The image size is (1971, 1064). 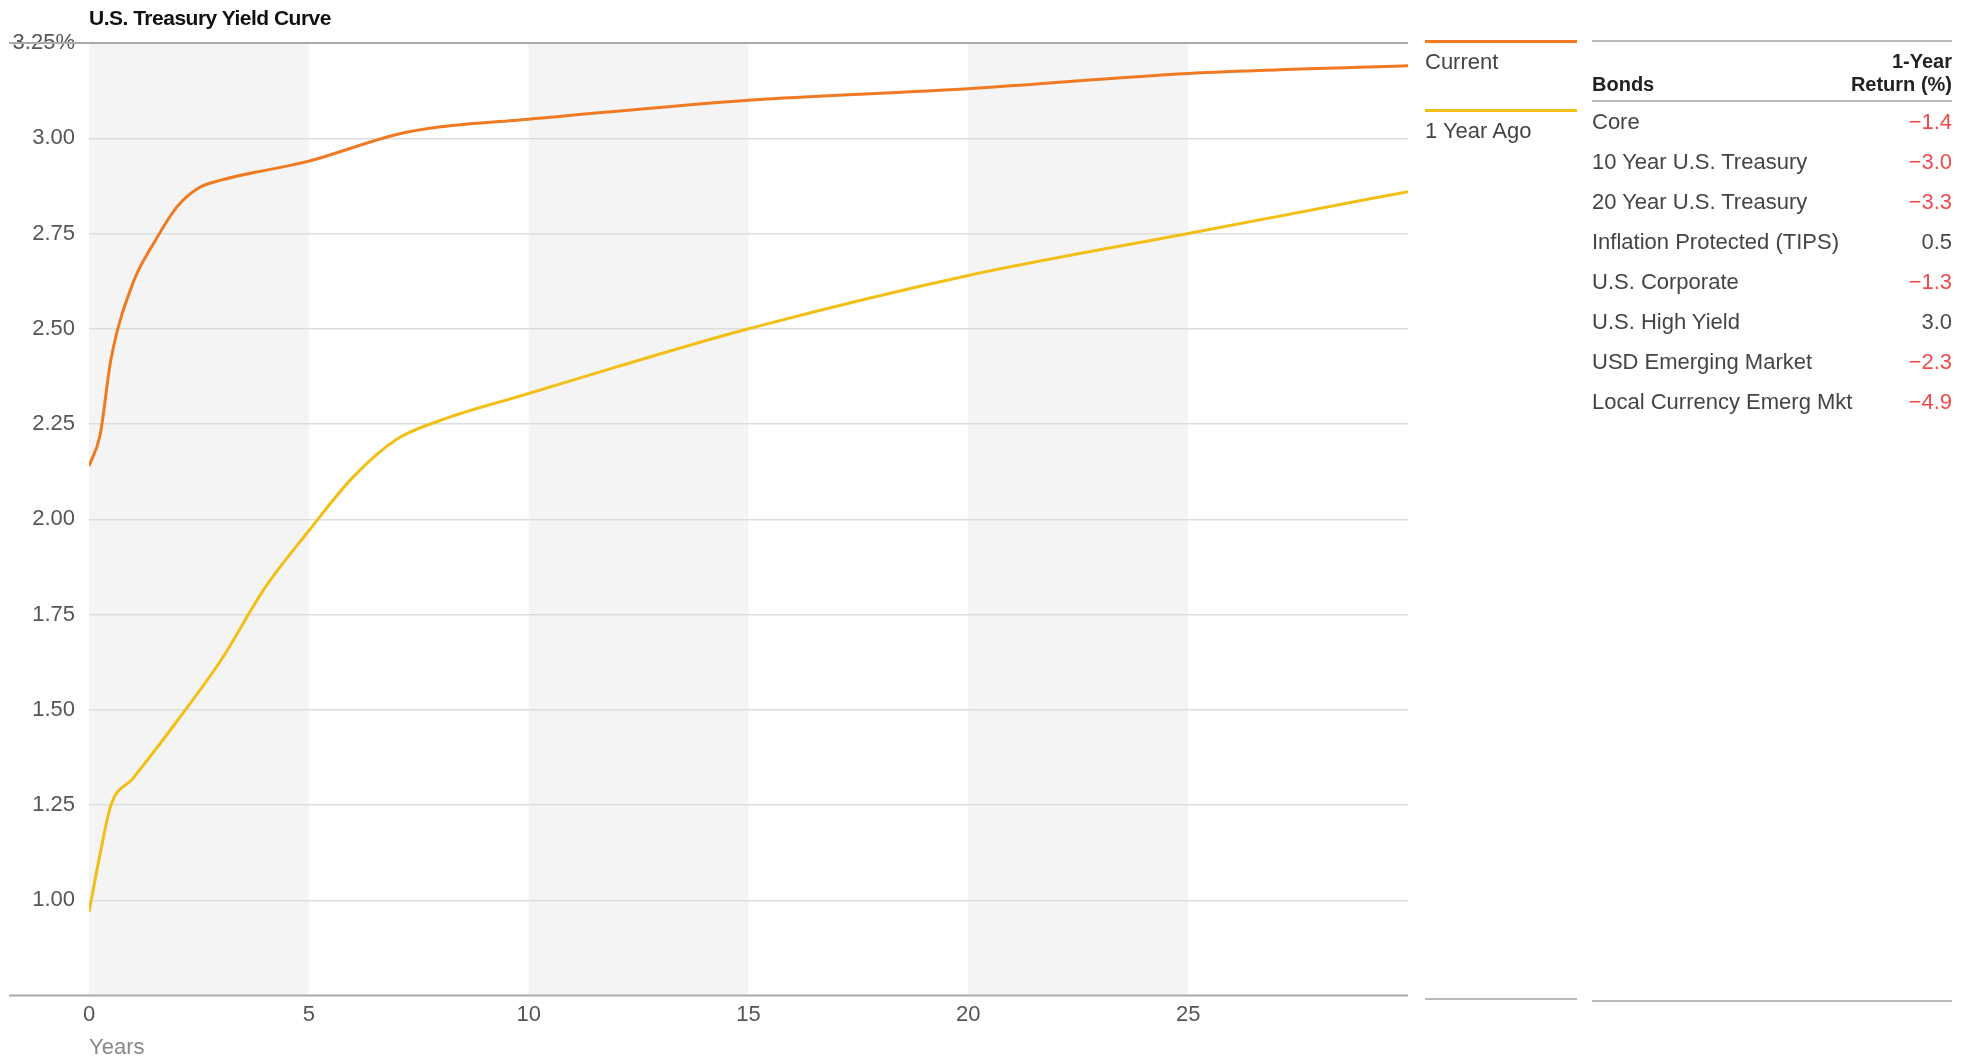 What do you see at coordinates (748, 1013) in the screenshot?
I see `x-tick-label: 15` at bounding box center [748, 1013].